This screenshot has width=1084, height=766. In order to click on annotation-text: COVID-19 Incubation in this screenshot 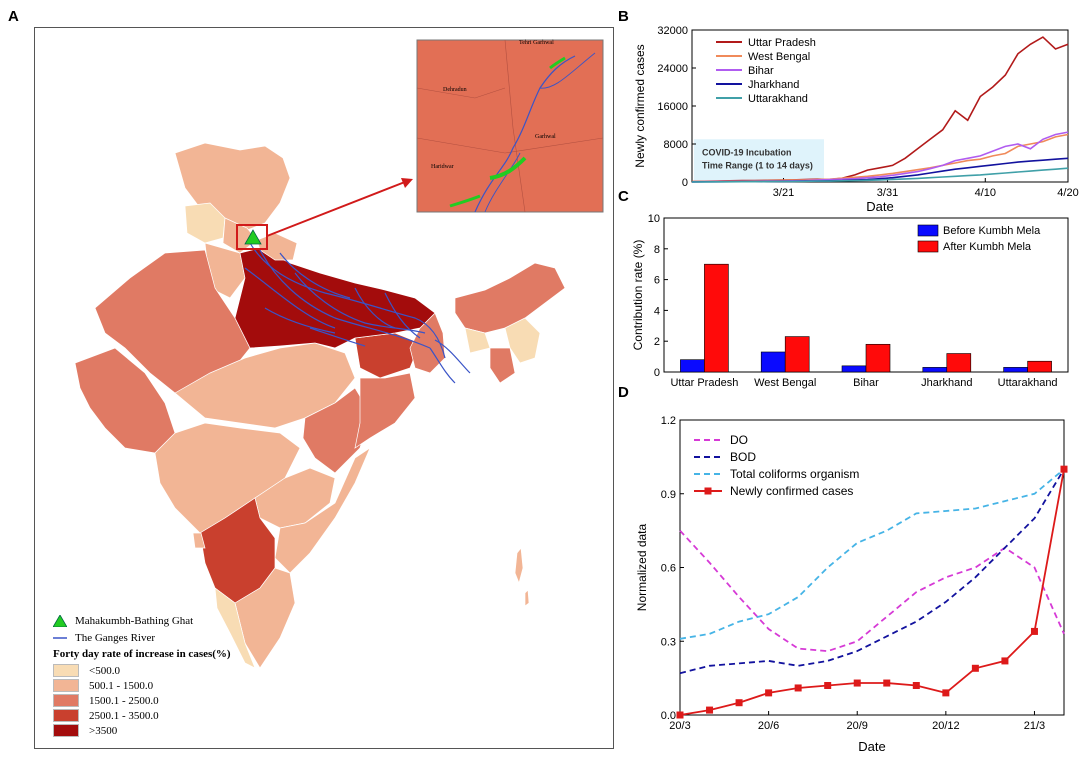, I will do `click(747, 152)`.